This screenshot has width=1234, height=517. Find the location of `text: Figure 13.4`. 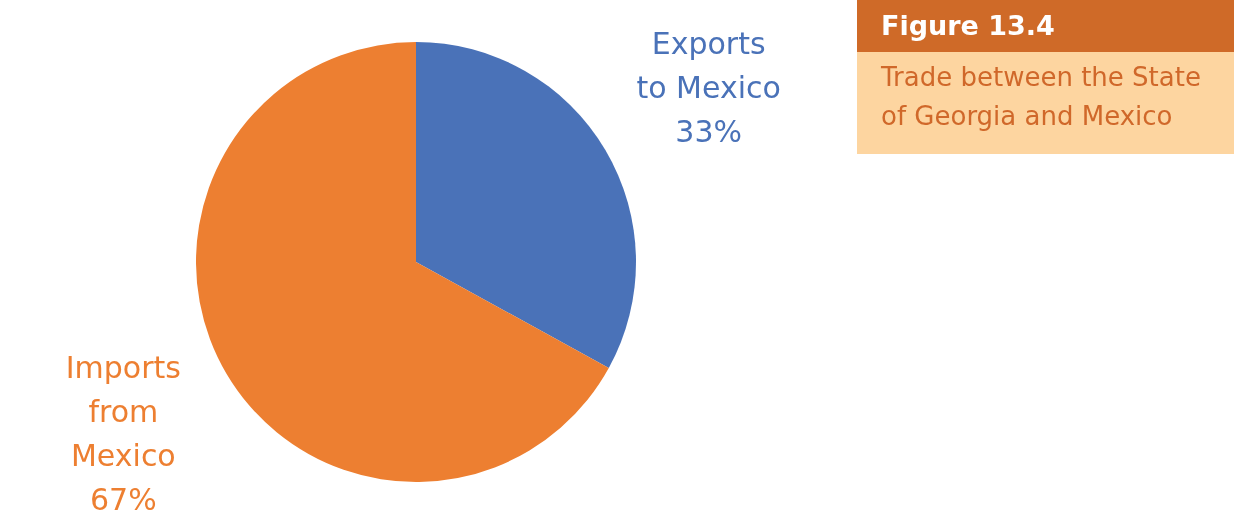

text: Figure 13.4 is located at coordinates (1045, 26).